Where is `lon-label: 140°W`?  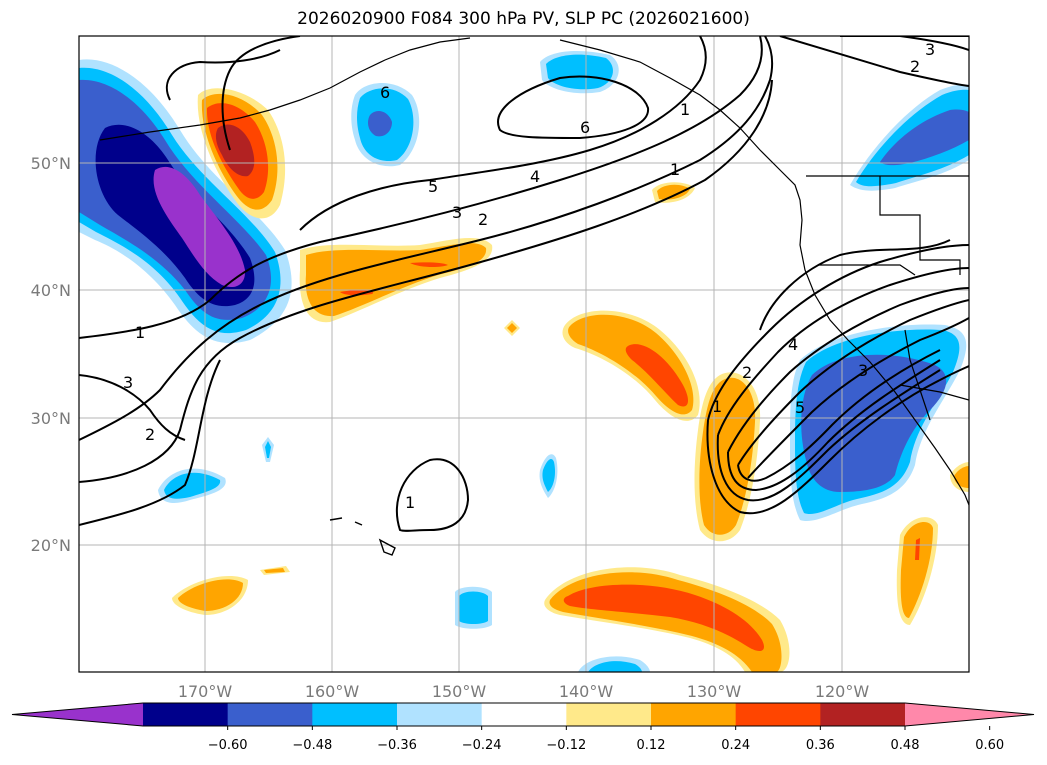 lon-label: 140°W is located at coordinates (586, 691).